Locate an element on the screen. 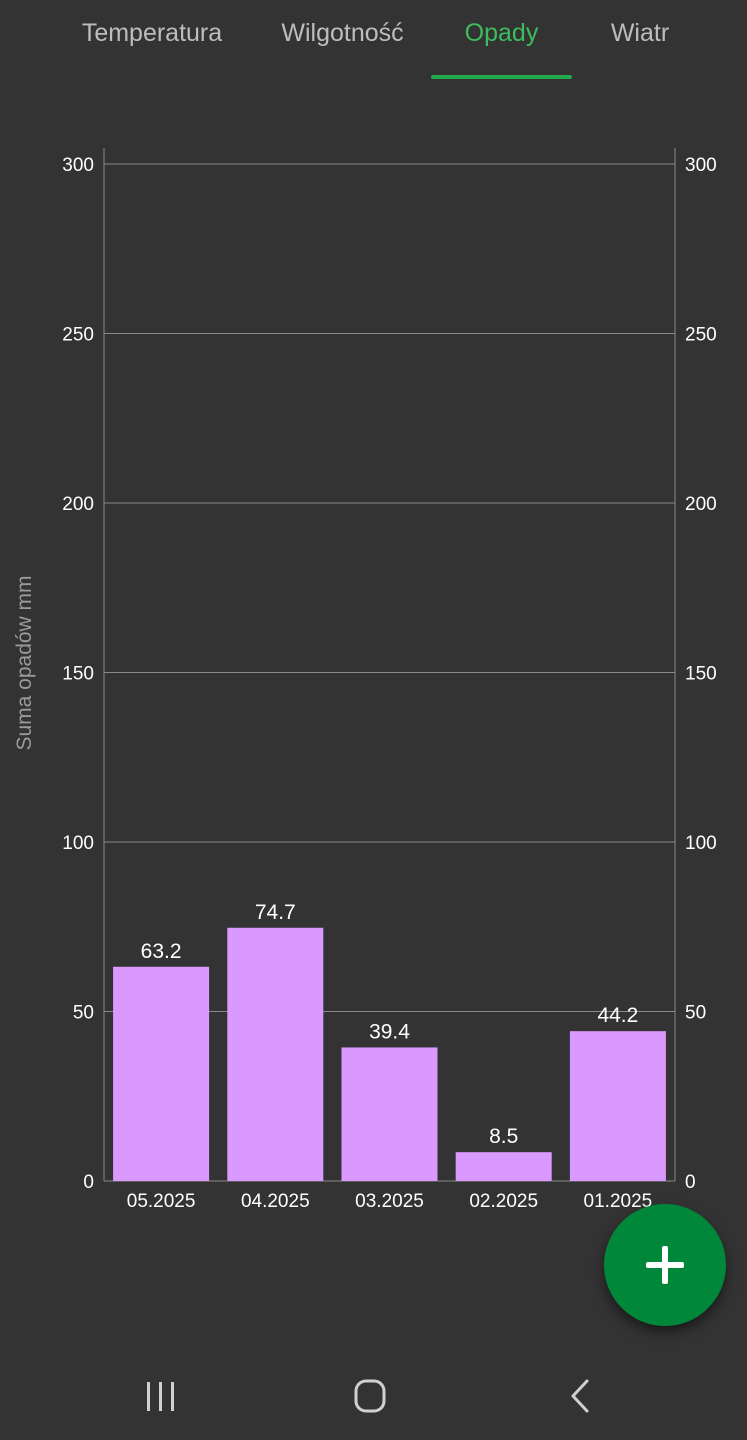  y-tick-label-right: 150 is located at coordinates (701, 674).